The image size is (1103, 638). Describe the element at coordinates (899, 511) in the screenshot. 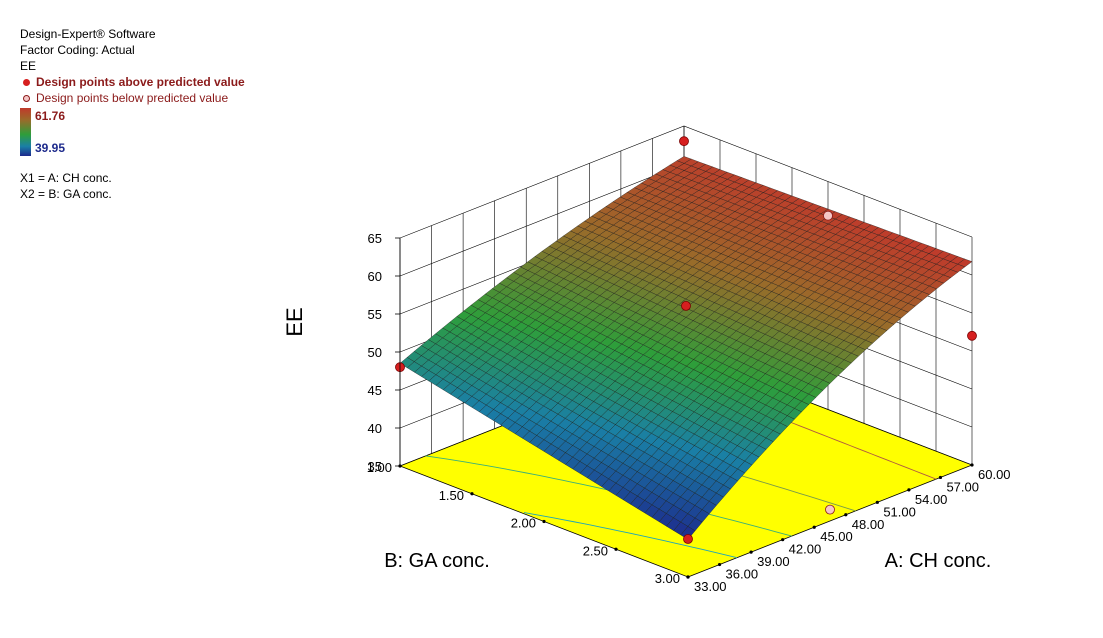

I see `x-tick-label: 51.00` at that location.